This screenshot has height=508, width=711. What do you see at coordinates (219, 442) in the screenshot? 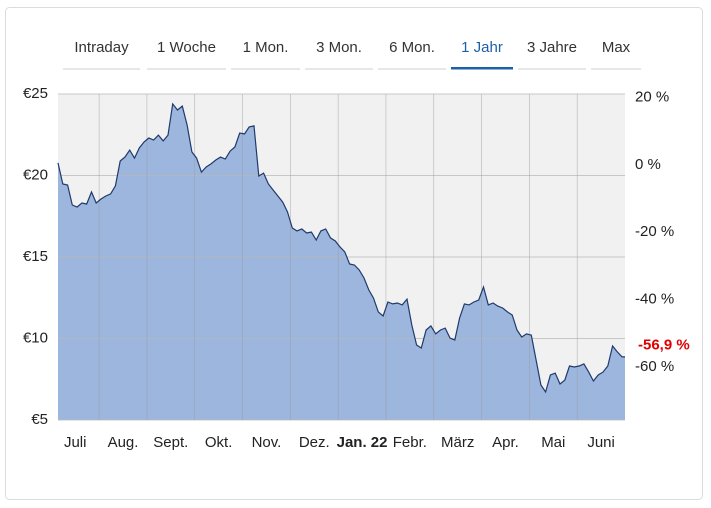
I see `x-tick-label: Okt.` at bounding box center [219, 442].